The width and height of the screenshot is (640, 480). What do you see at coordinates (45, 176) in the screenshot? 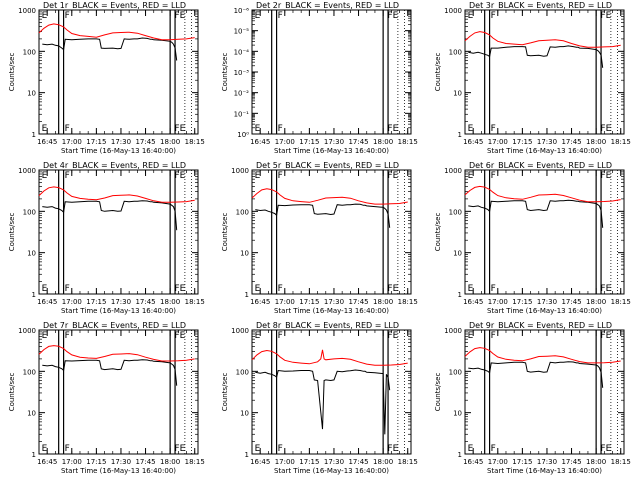
I see `flag-label-top: E` at bounding box center [45, 176].